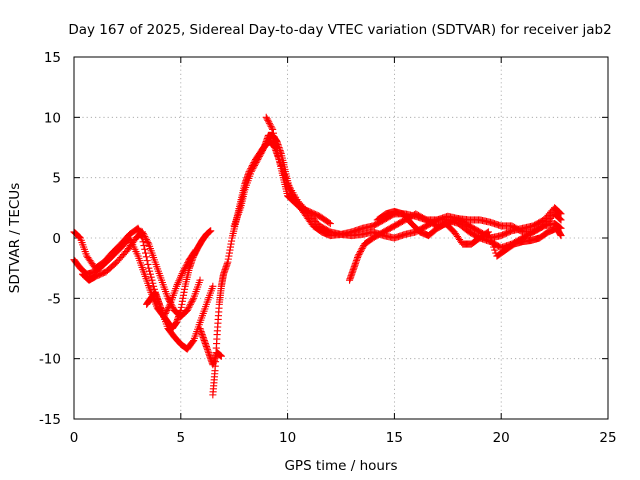  I want to click on y-tick-label: -15, so click(50, 420).